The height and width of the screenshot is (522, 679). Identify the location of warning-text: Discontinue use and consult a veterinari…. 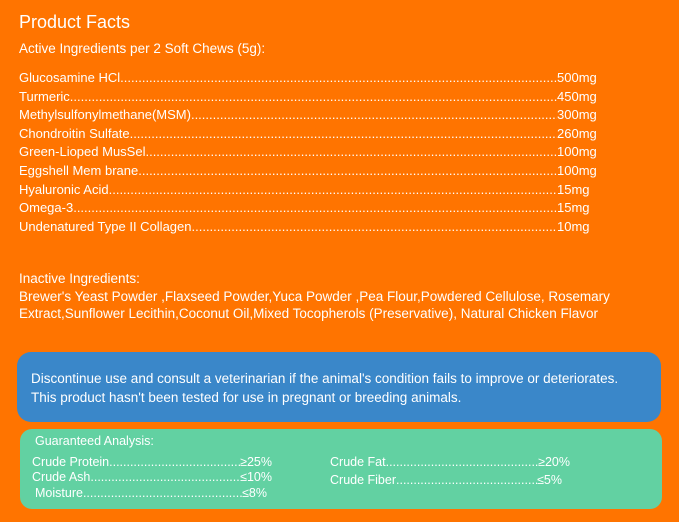
(325, 388).